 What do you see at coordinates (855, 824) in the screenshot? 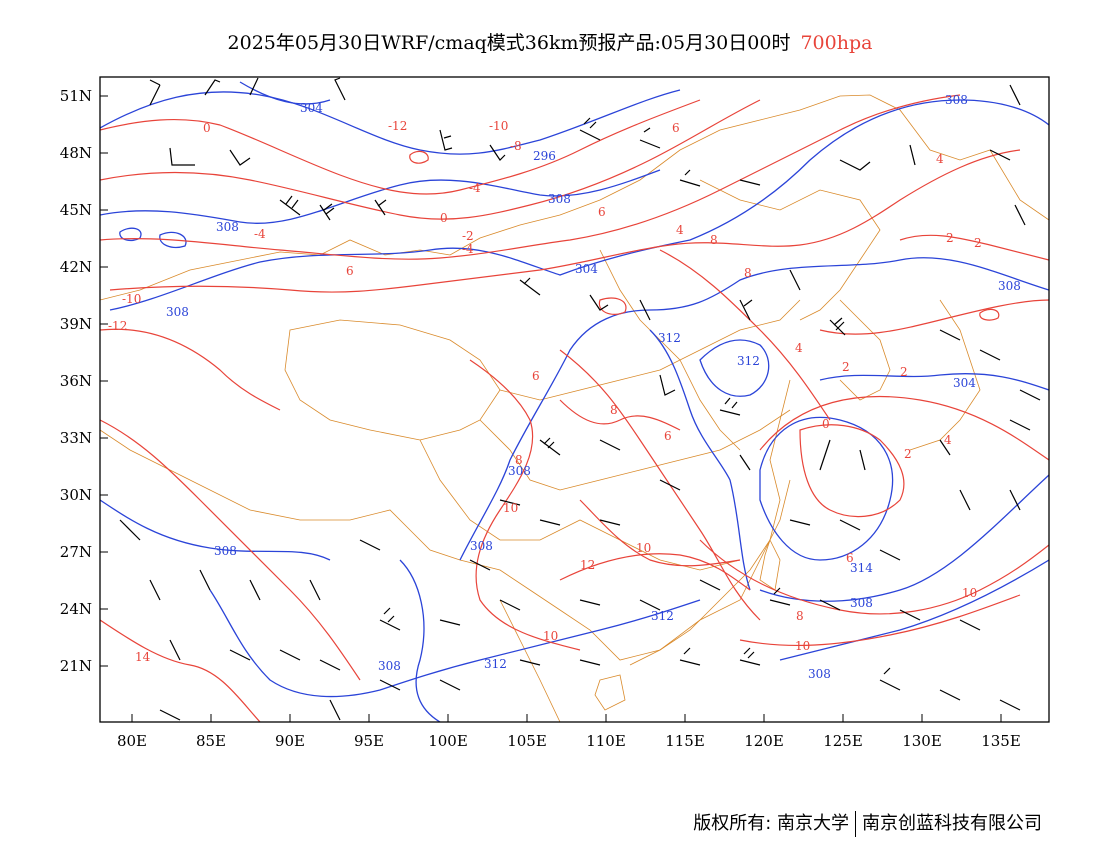
I see `footer-divider` at bounding box center [855, 824].